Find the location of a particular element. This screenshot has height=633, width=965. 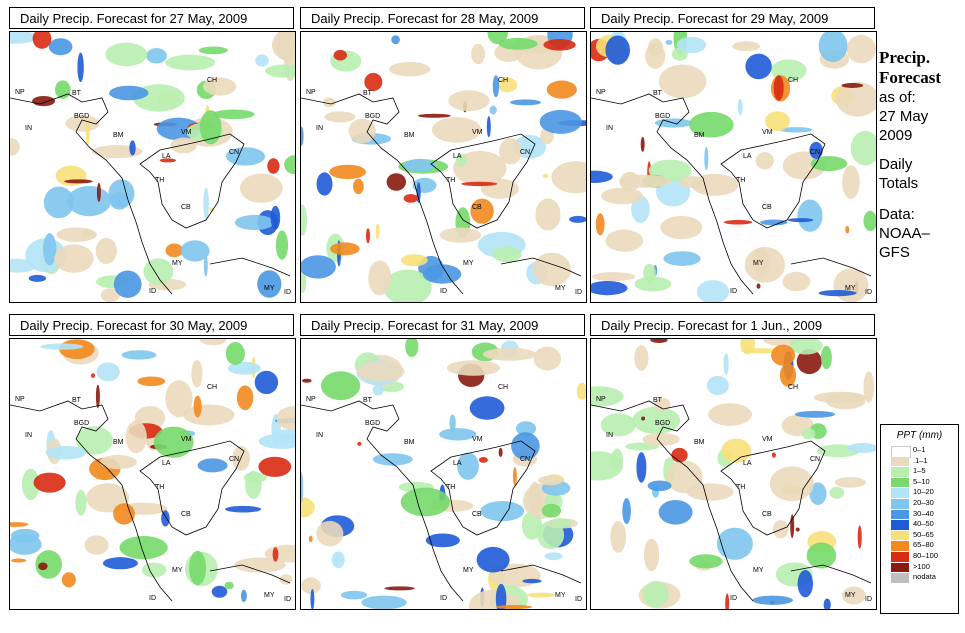

asof-date: 27 May is located at coordinates (904, 116).